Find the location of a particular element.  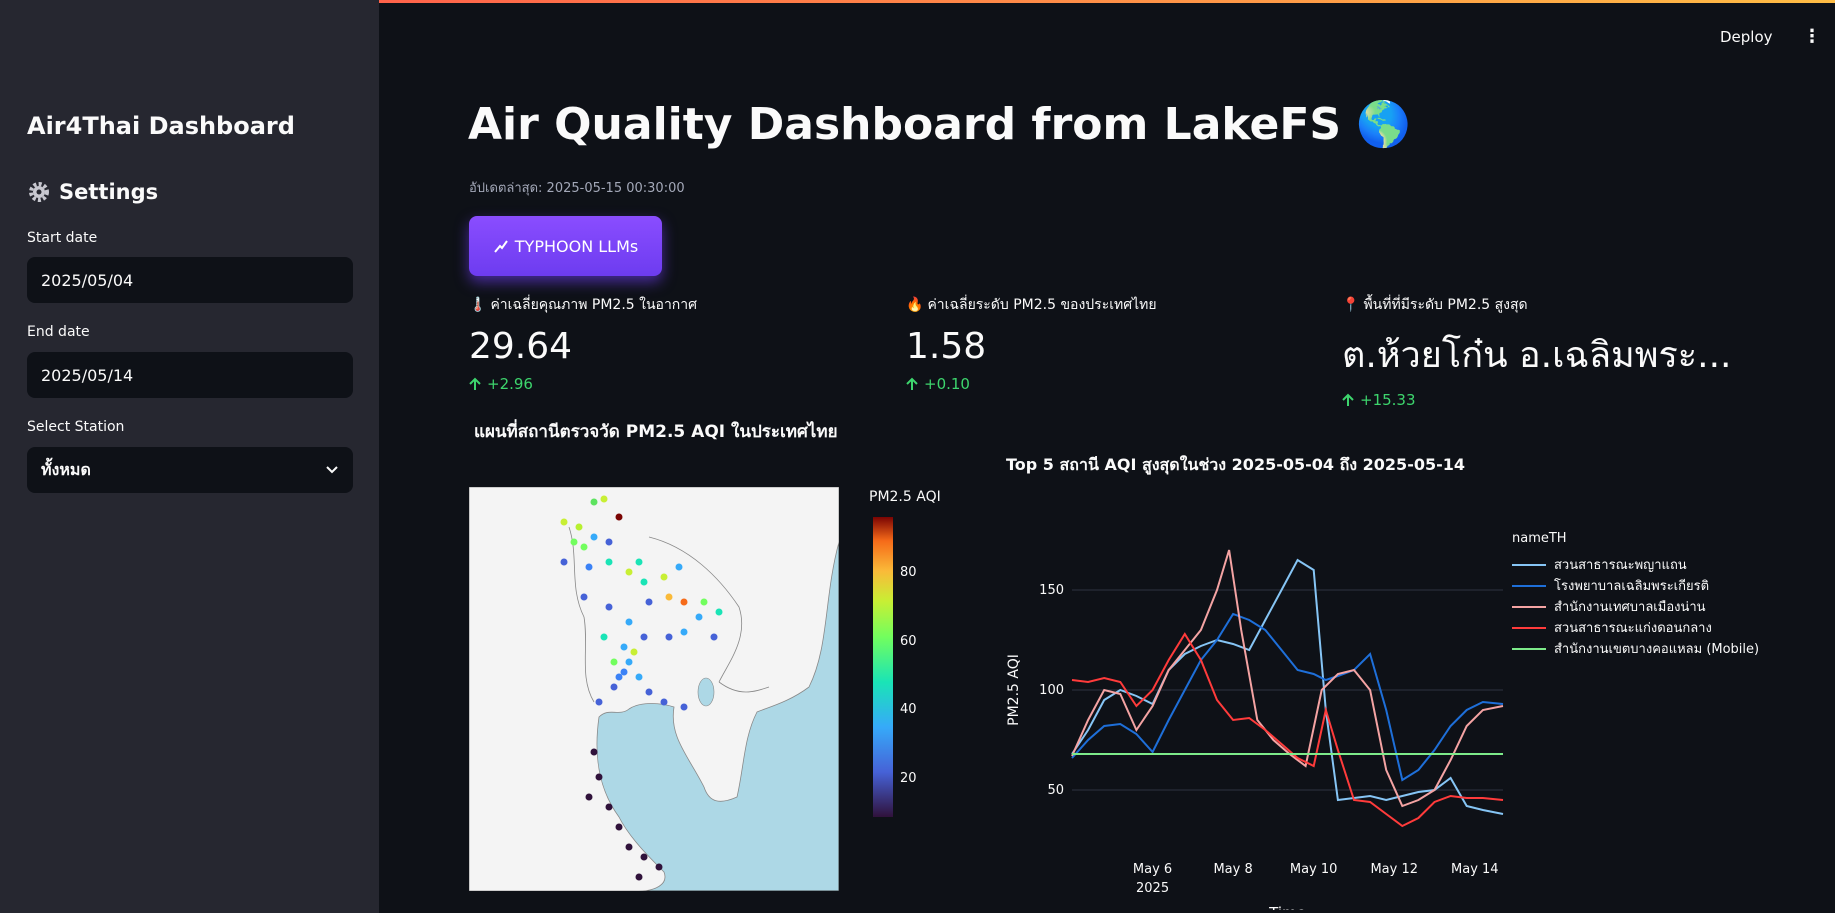

station-label: Select Station is located at coordinates (76, 427).